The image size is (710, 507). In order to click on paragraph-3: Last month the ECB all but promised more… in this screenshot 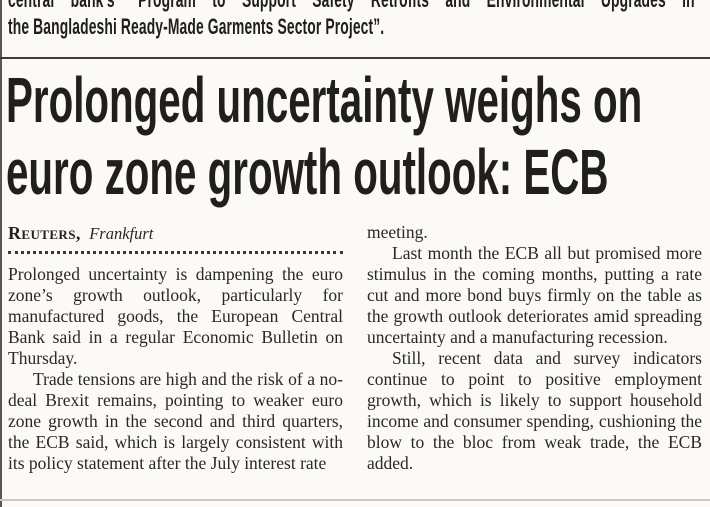, I will do `click(534, 295)`.